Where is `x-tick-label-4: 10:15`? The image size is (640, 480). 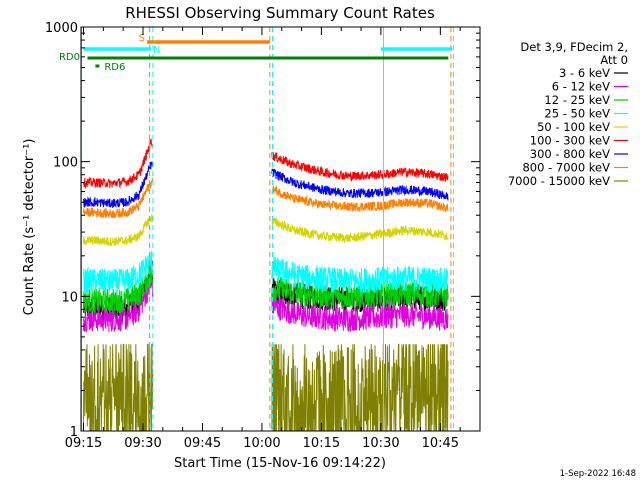 x-tick-label-4: 10:15 is located at coordinates (321, 443).